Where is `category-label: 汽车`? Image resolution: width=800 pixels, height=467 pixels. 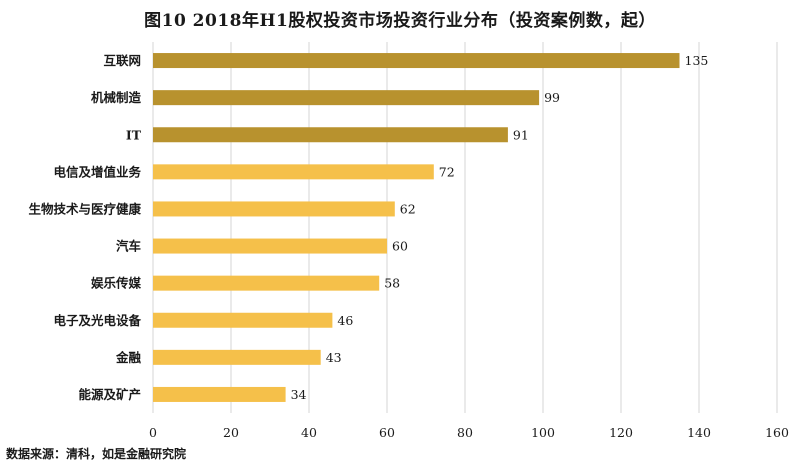
category-label: 汽车 is located at coordinates (129, 246).